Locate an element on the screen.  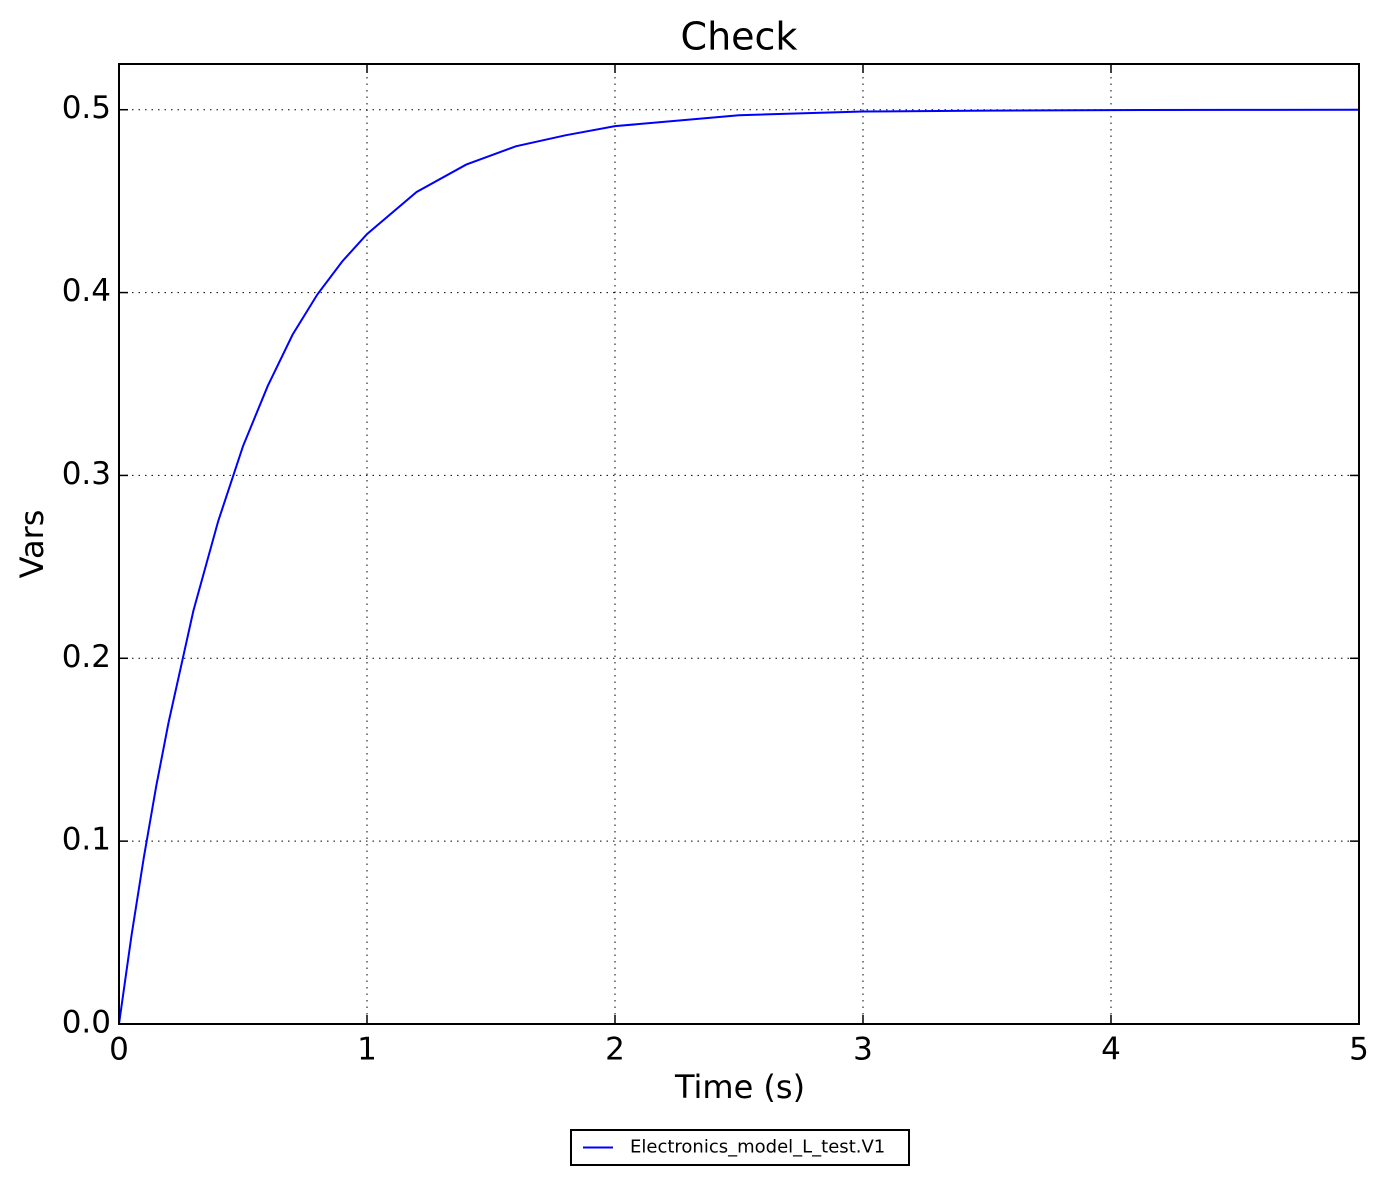
y-tick-label: 0.0 is located at coordinates (86, 1023).